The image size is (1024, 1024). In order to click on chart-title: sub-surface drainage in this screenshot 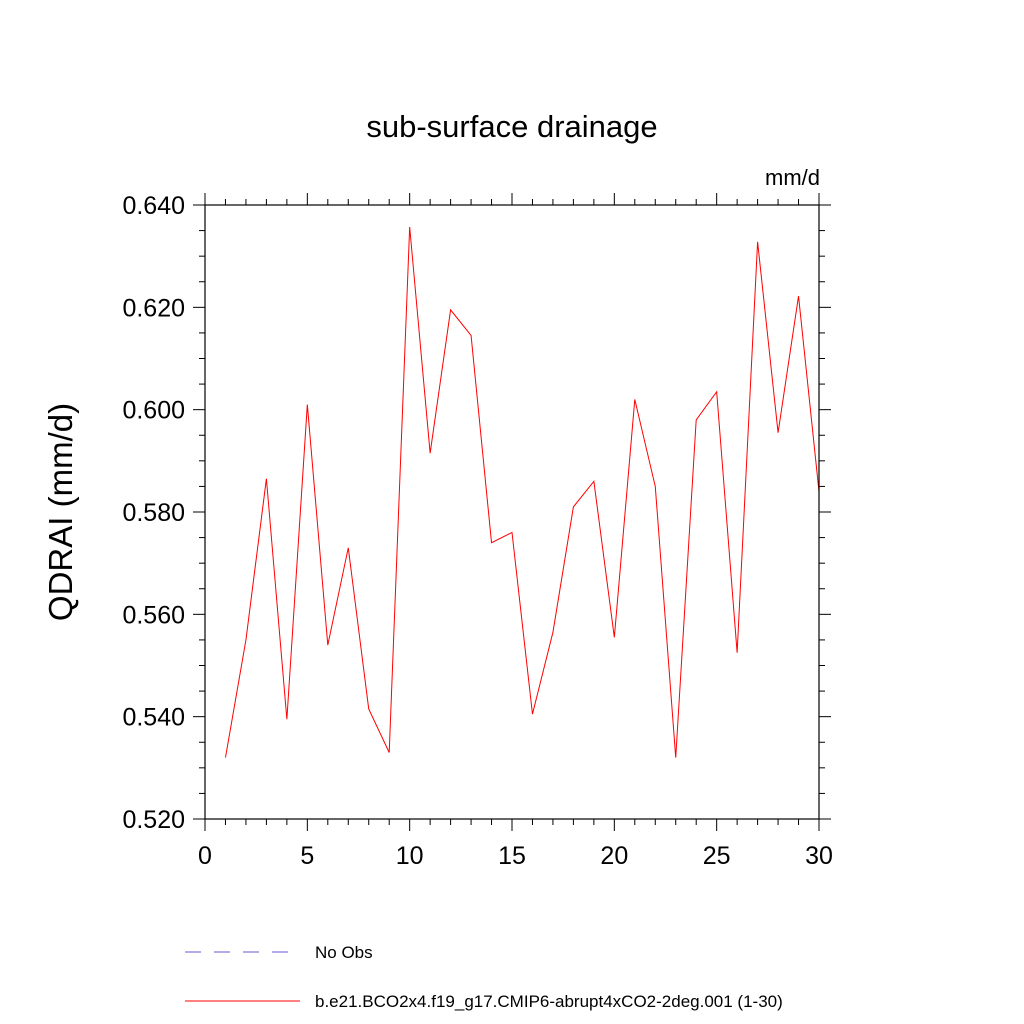, I will do `click(511, 126)`.